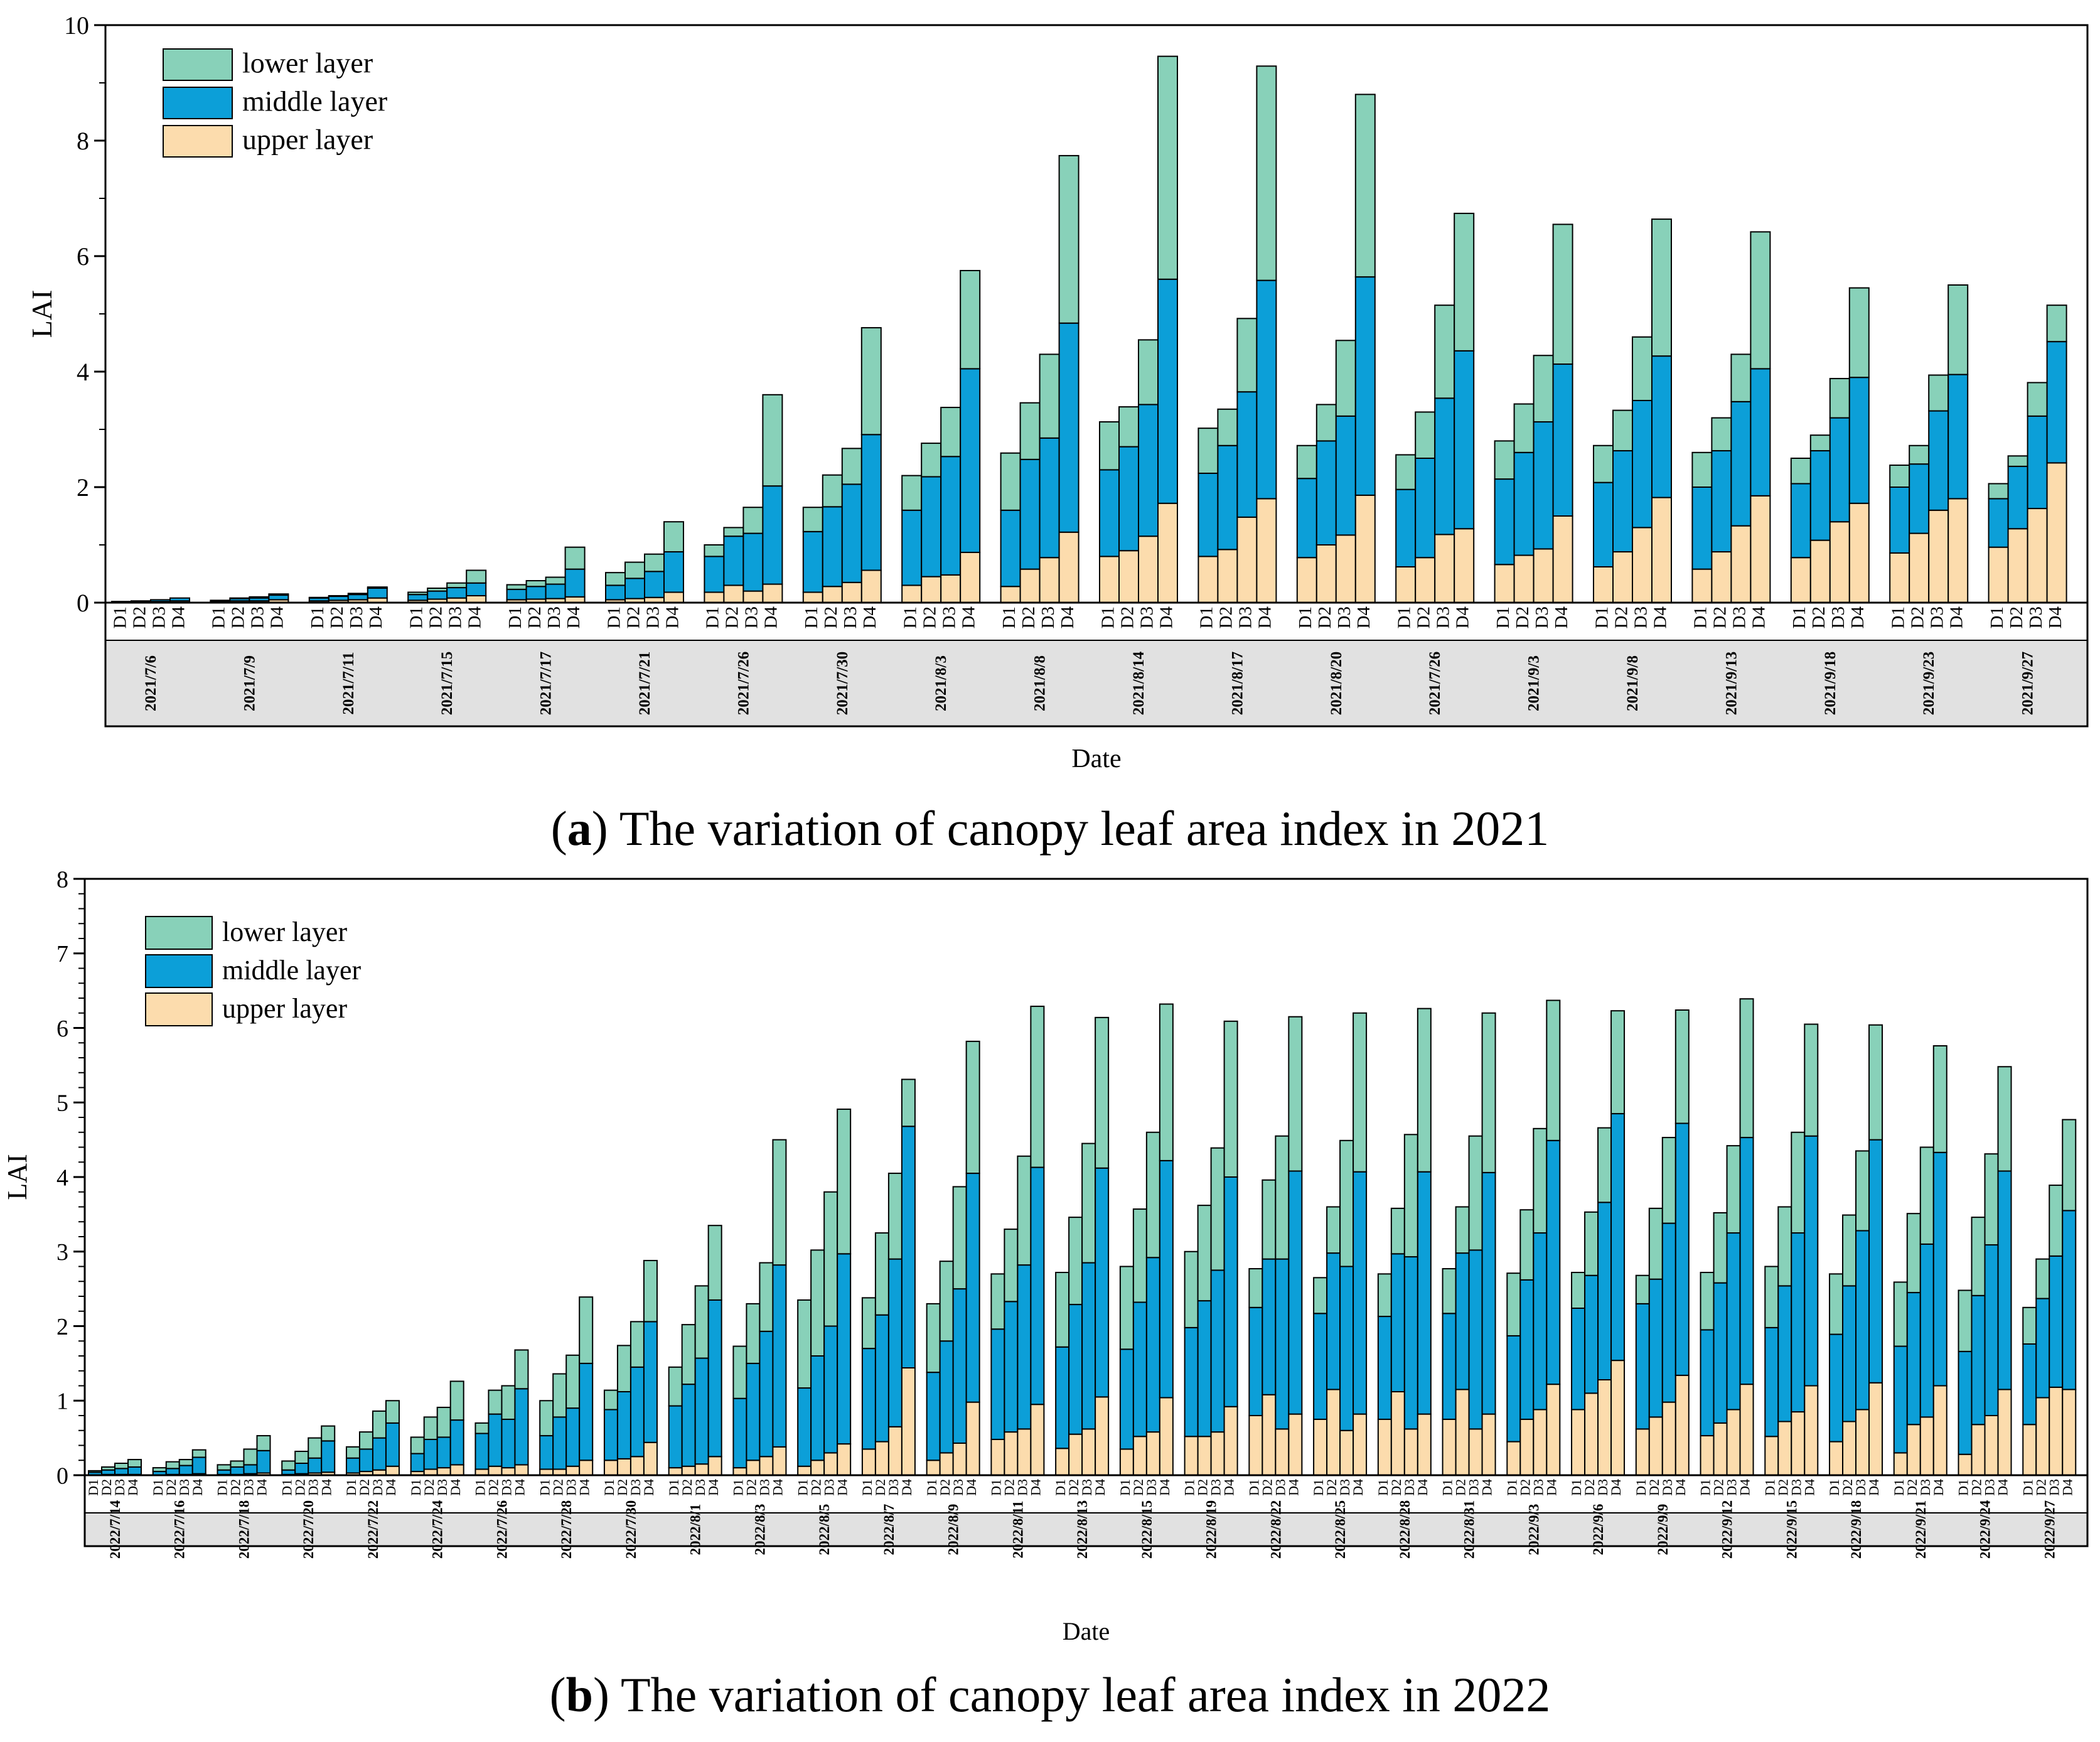 The height and width of the screenshot is (1742, 2100). What do you see at coordinates (1435, 683) in the screenshot?
I see `date-label: 2021/7/26` at bounding box center [1435, 683].